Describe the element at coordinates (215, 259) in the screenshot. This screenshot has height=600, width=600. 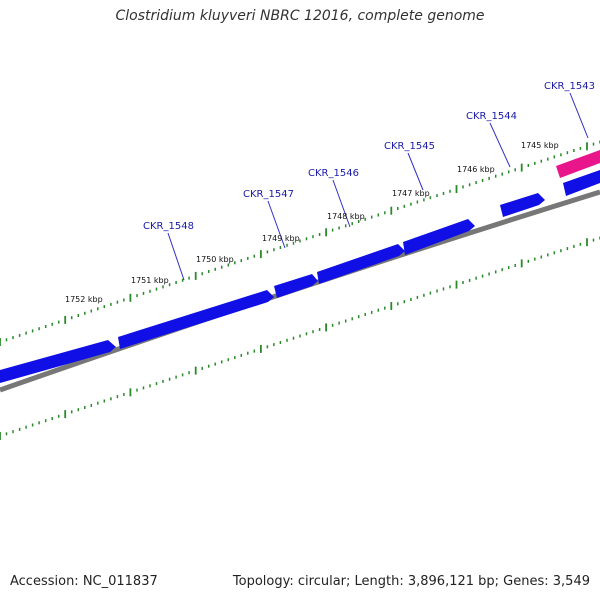
I see `kbp-label-1750: 1750 kbp` at that location.